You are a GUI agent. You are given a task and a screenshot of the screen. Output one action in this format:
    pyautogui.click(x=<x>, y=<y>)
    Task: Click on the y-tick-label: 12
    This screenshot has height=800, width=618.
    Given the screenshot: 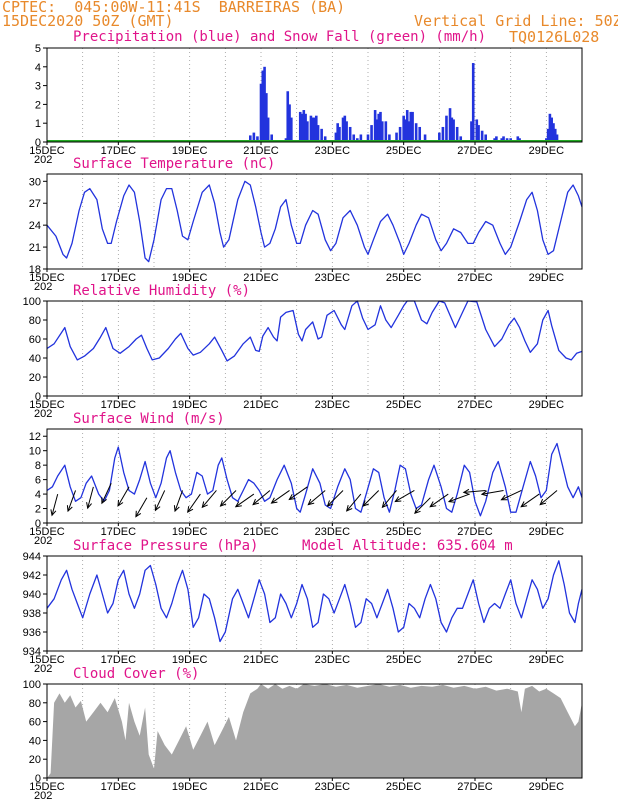 What is the action you would take?
    pyautogui.click(x=35, y=437)
    